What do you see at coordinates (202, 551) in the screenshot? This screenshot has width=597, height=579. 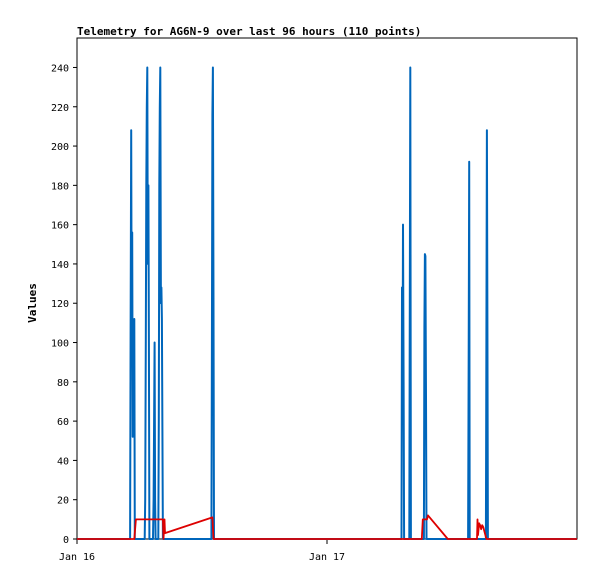 I see `x-axis: Jan 16 Jan 17` at bounding box center [202, 551].